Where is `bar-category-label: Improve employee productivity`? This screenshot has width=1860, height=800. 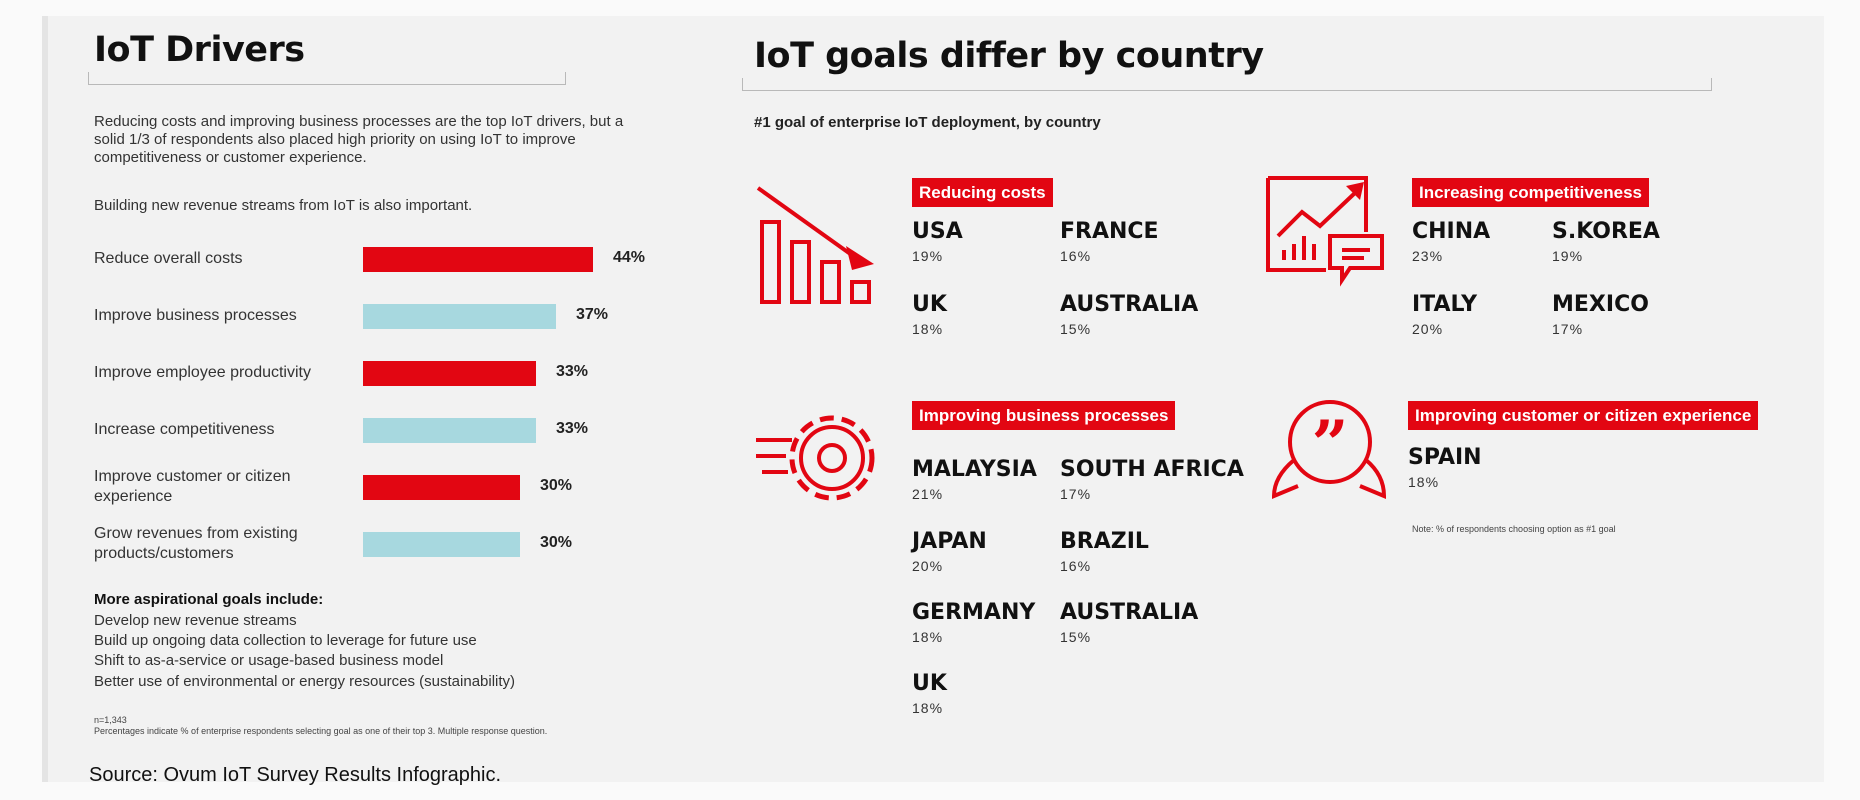
bar-category-label: Improve employee productivity is located at coordinates (202, 372).